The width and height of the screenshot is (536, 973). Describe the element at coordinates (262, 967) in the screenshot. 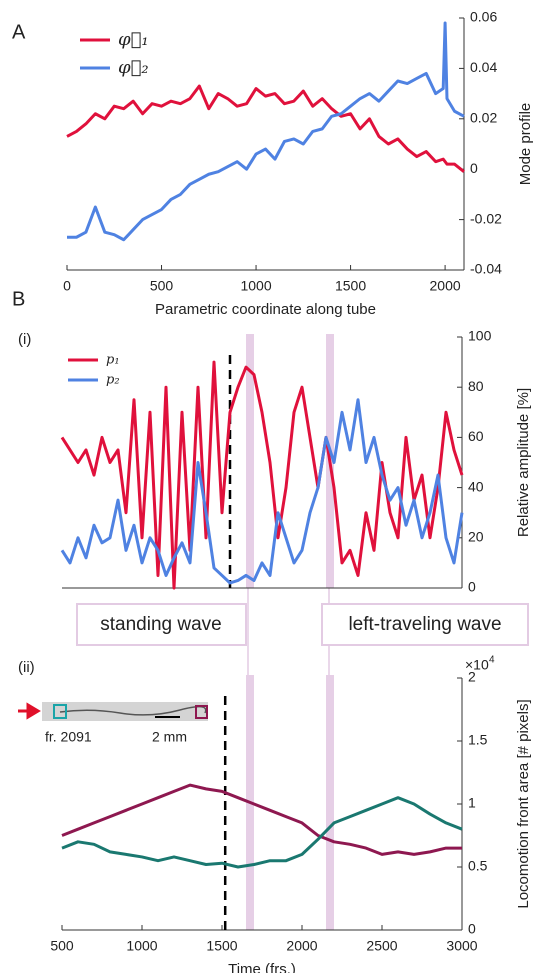

I see `x-axis-label: Time (frs.)` at that location.